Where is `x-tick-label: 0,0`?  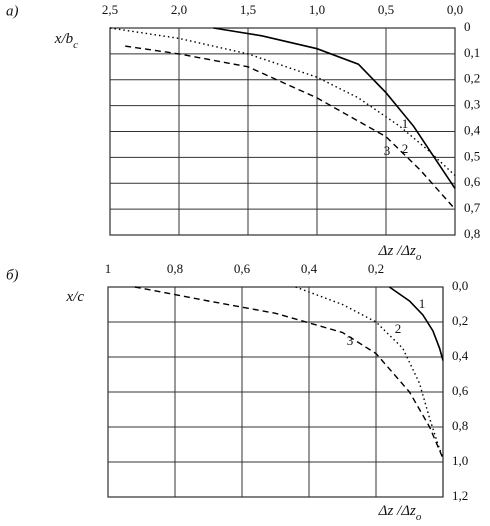
x-tick-label: 0,0 is located at coordinates (455, 9).